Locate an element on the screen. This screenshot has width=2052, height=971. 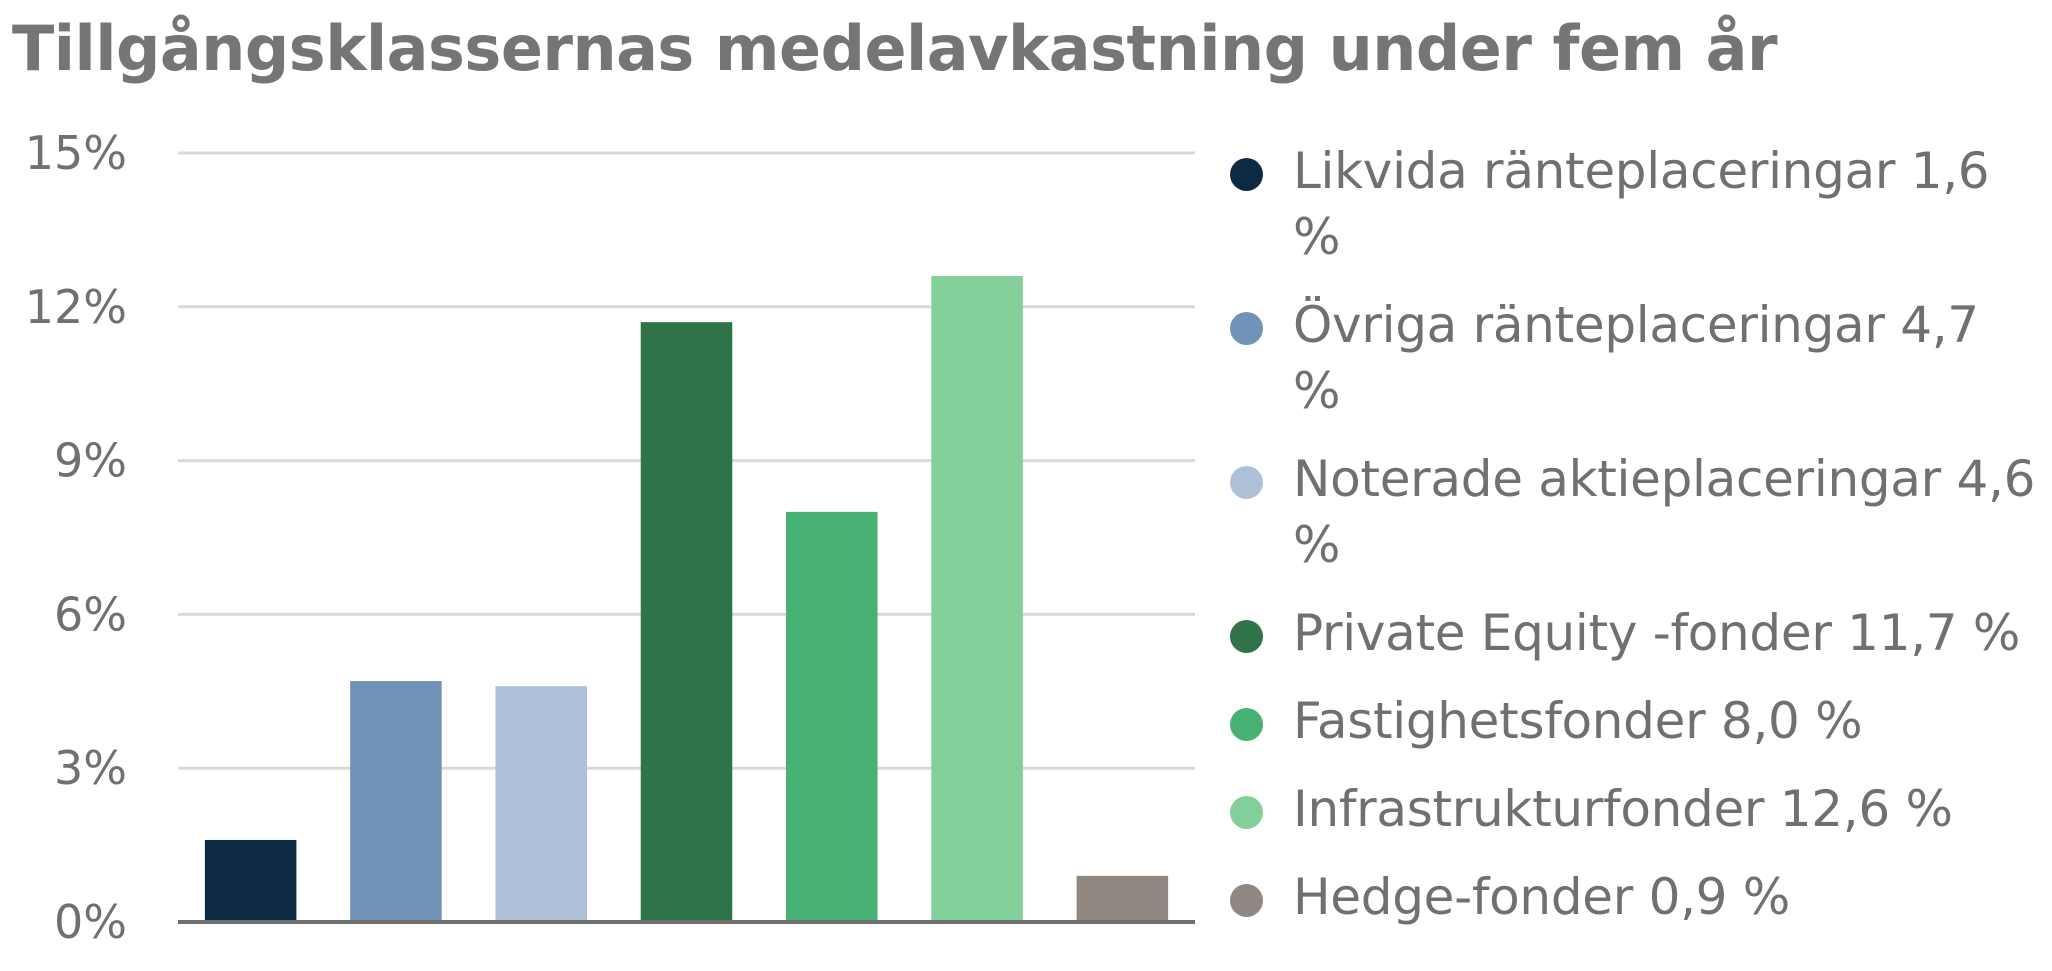
legend-item: Hedge-fonder 0,9 % is located at coordinates (1635, 897).